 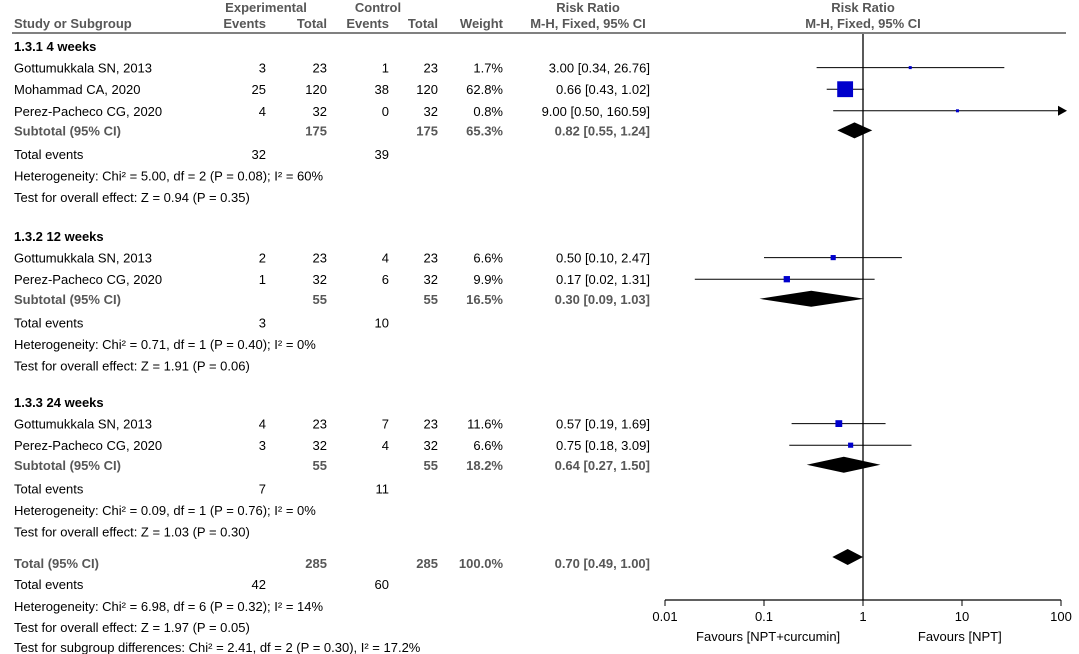 What do you see at coordinates (602, 563) in the screenshot?
I see `total-ci-text: 0.70 [0.49, 1.00]` at bounding box center [602, 563].